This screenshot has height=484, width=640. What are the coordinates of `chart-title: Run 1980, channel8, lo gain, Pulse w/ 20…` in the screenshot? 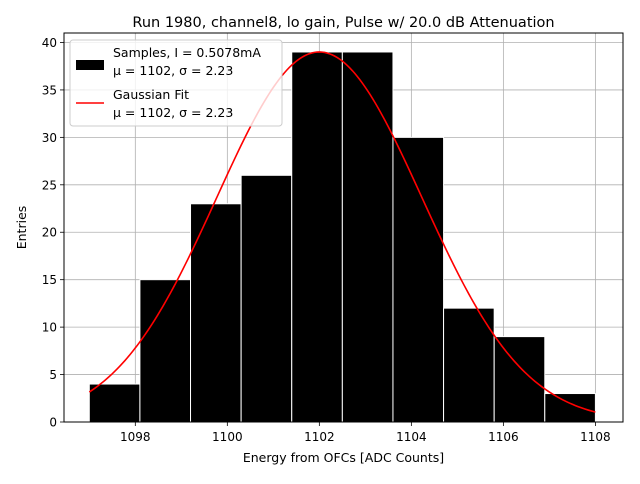 It's located at (343, 23).